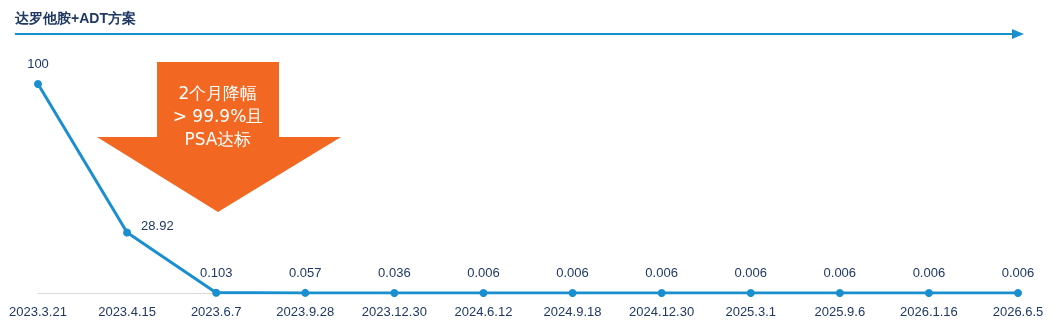  I want to click on x-tick-label: 2026.1.16, so click(928, 311).